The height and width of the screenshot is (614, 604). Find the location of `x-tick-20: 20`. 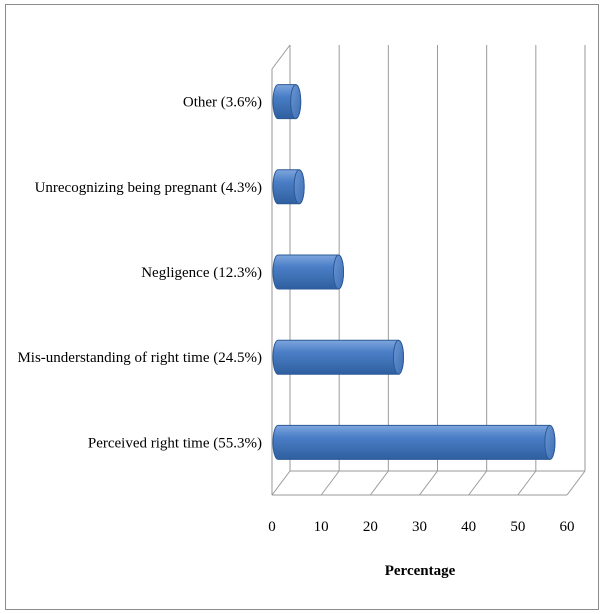

x-tick-20: 20 is located at coordinates (370, 527).